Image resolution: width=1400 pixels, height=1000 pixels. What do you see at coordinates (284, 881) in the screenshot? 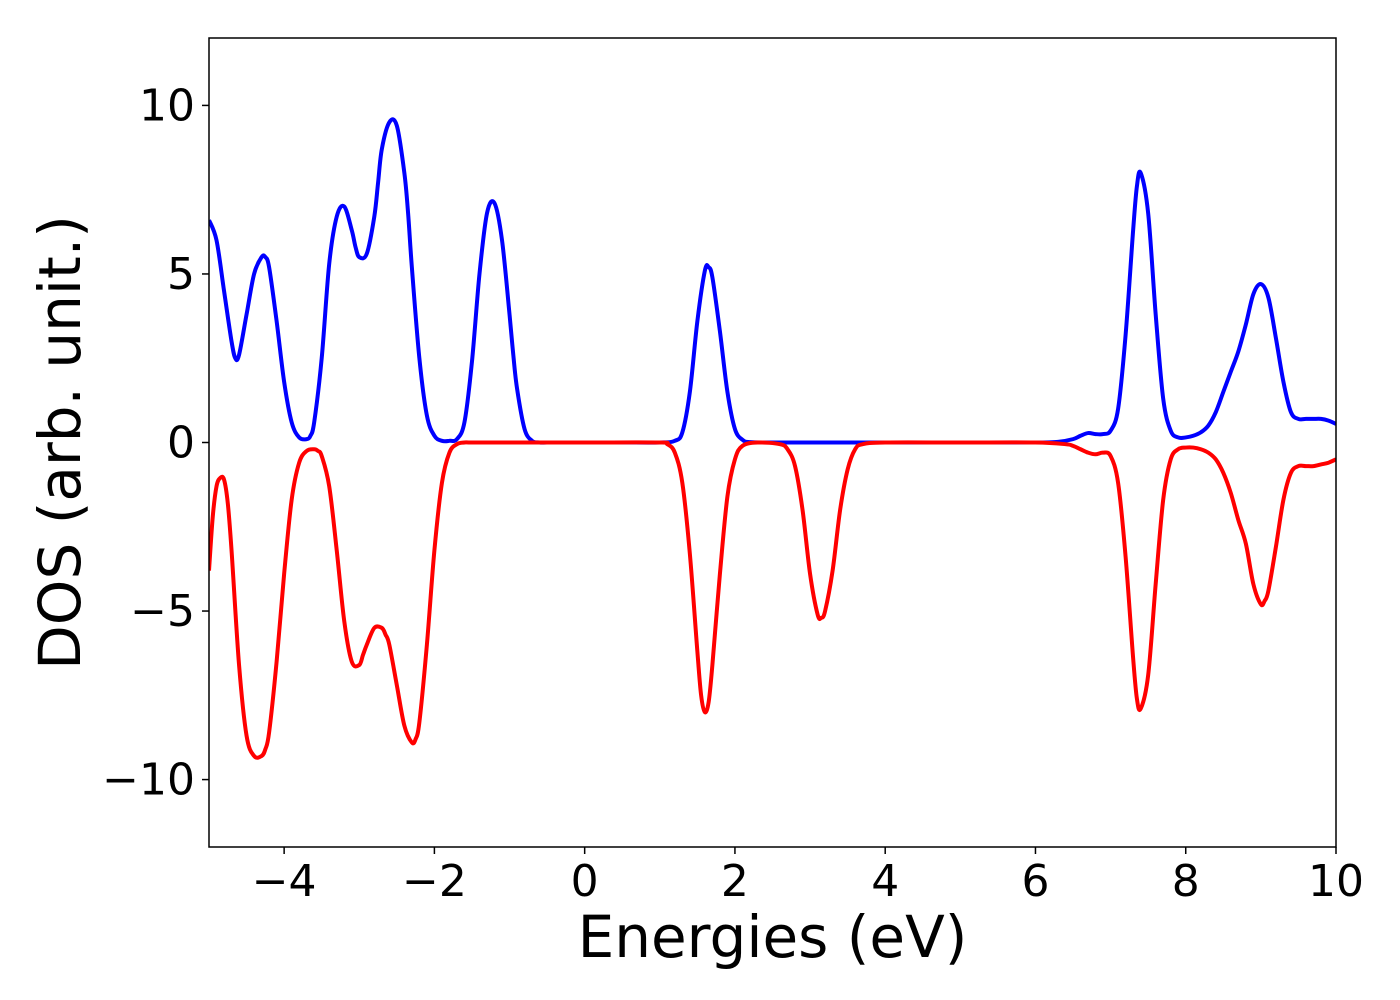
I see `x-tick-label: −4` at bounding box center [284, 881].